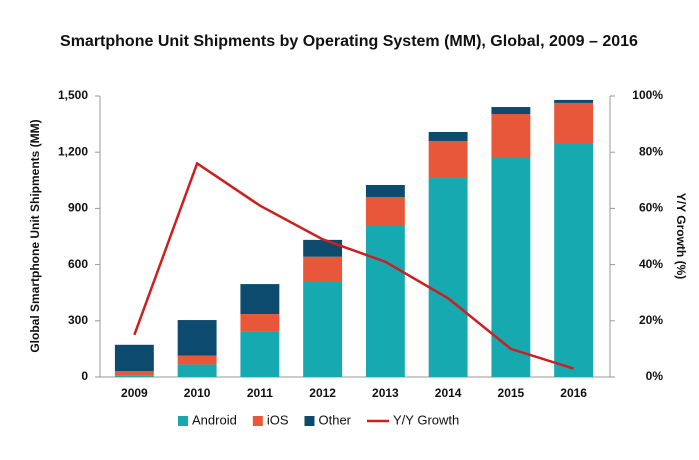 The image size is (699, 460). Describe the element at coordinates (78, 320) in the screenshot. I see `y-tick-label: 300` at that location.